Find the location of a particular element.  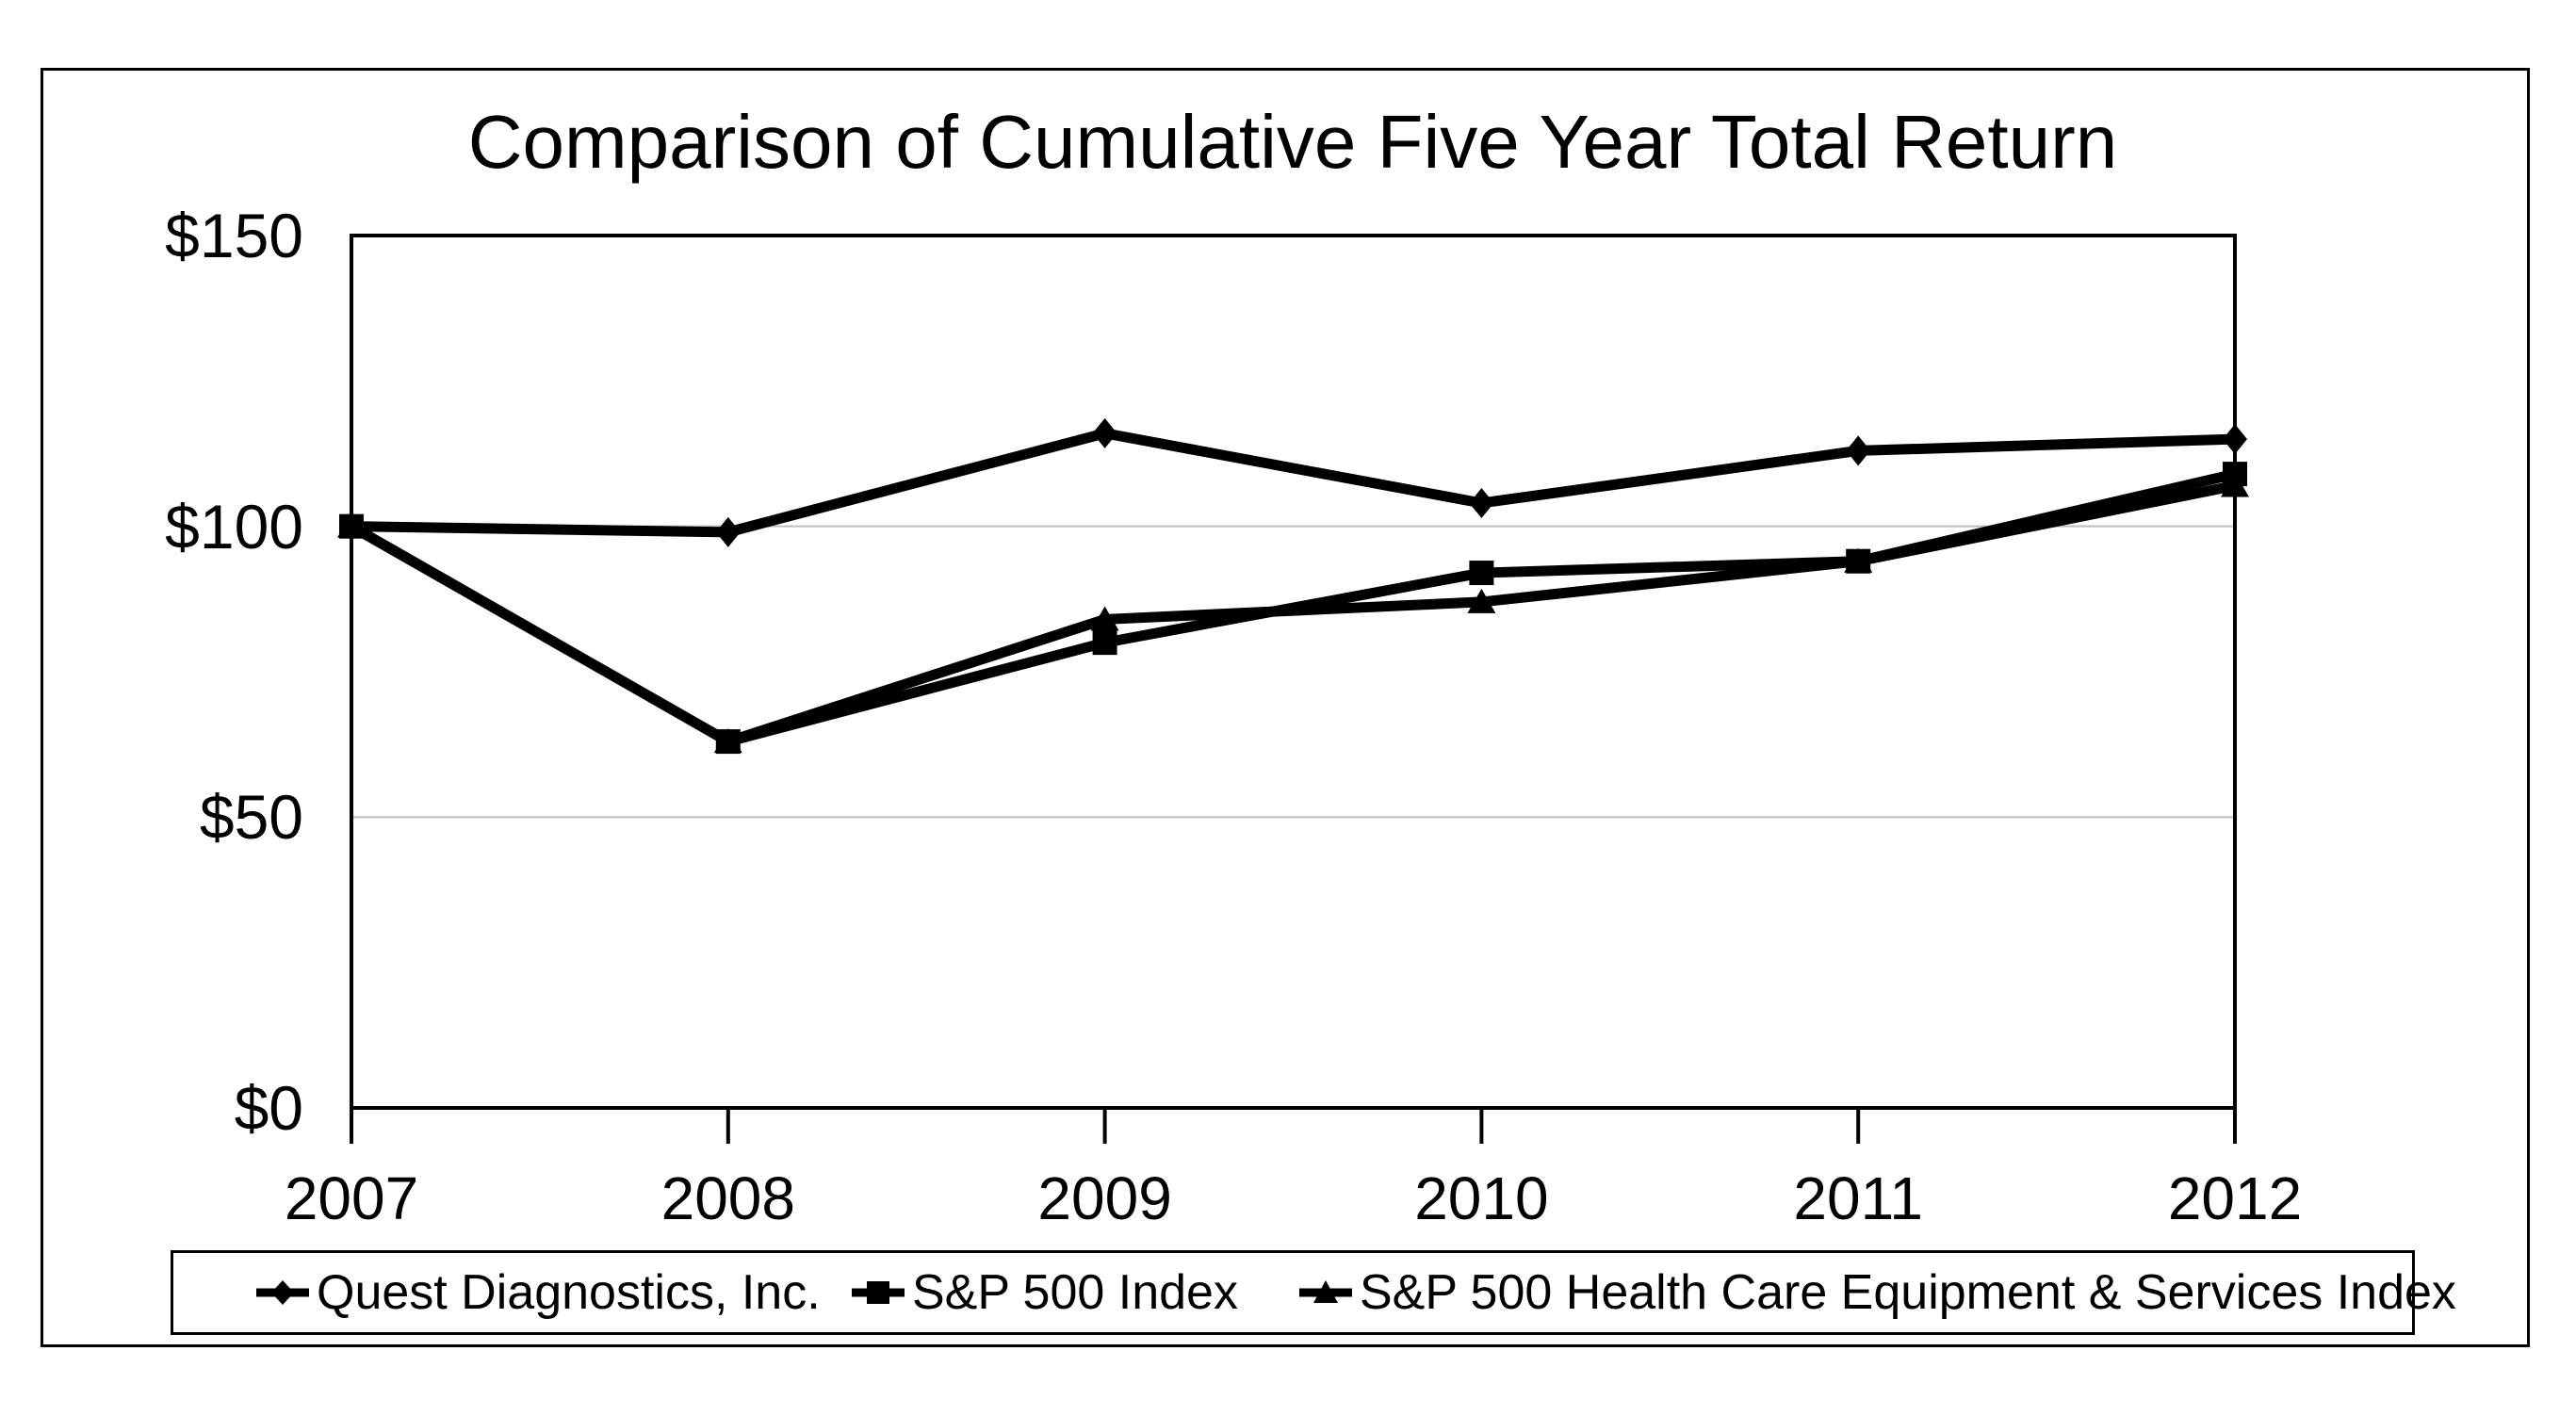

marker-diamond-2008 is located at coordinates (728, 531).